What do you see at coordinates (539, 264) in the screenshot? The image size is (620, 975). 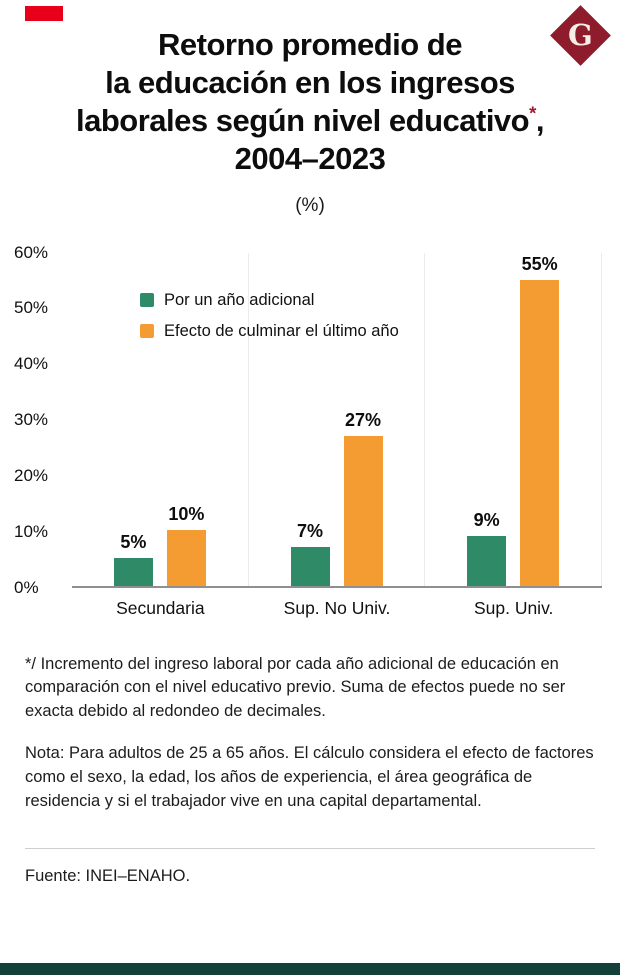 I see `bar-value-label: 55%` at bounding box center [539, 264].